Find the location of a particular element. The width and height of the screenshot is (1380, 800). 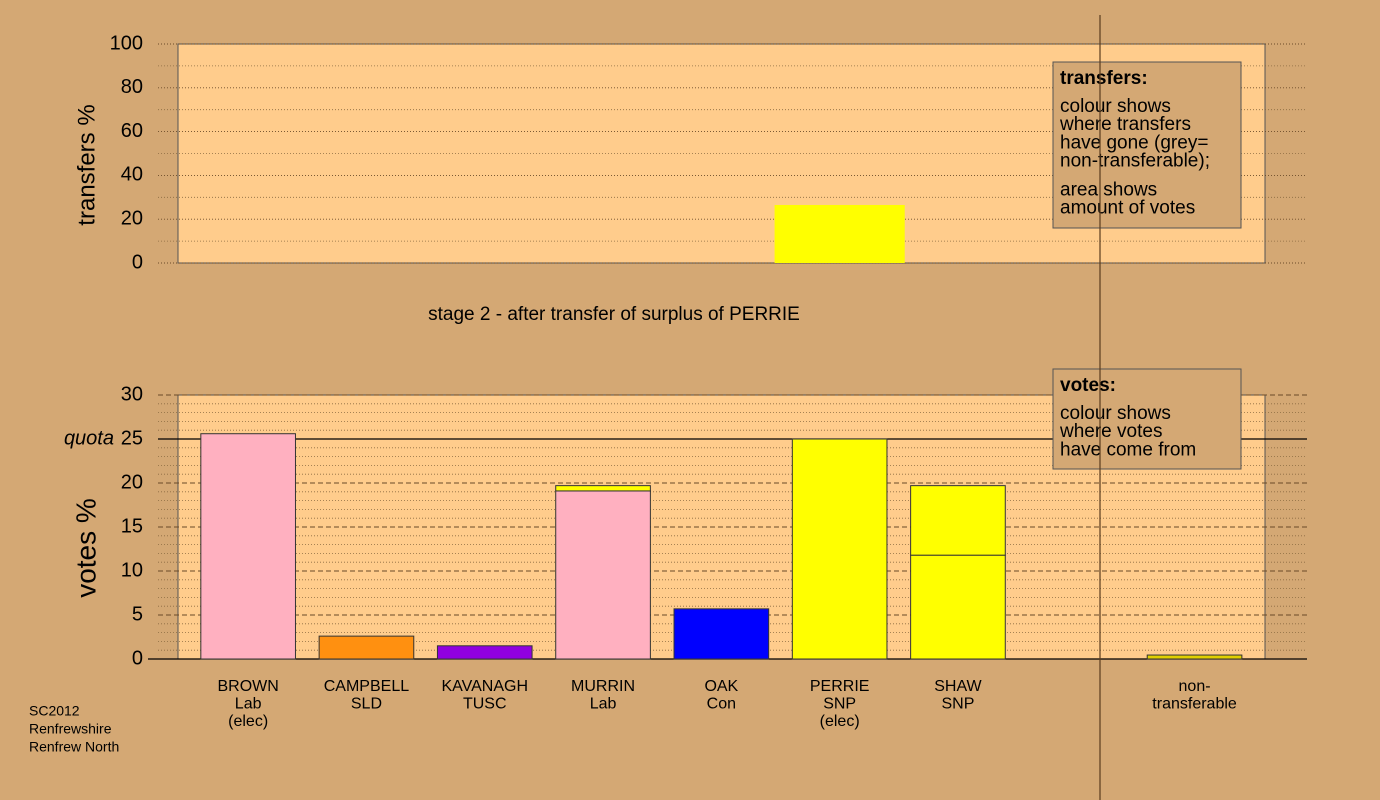

quota-label: quota is located at coordinates (89, 438).